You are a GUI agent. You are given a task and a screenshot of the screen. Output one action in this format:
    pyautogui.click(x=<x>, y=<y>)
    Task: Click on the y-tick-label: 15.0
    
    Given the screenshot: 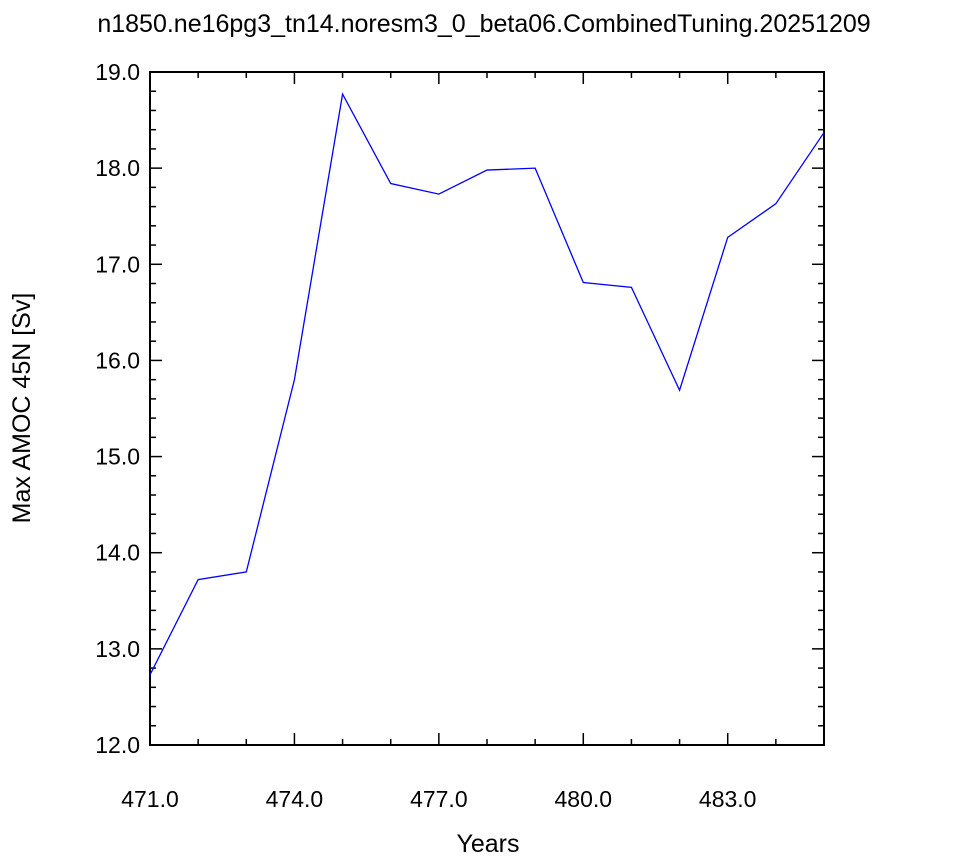 What is the action you would take?
    pyautogui.click(x=117, y=457)
    